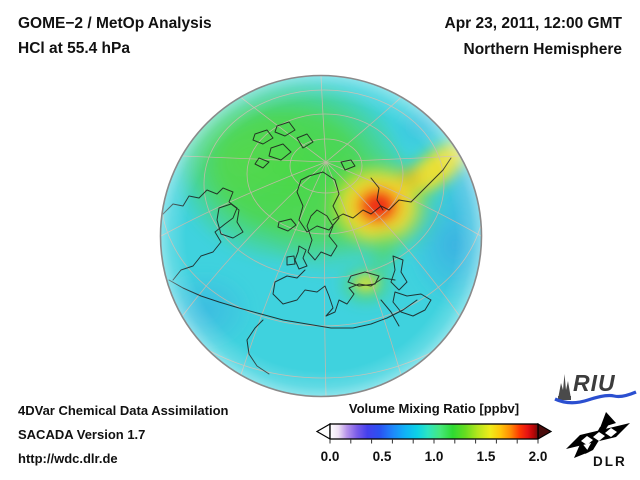 The height and width of the screenshot is (480, 640). Describe the element at coordinates (564, 387) in the screenshot. I see `cathedral-icon` at that location.